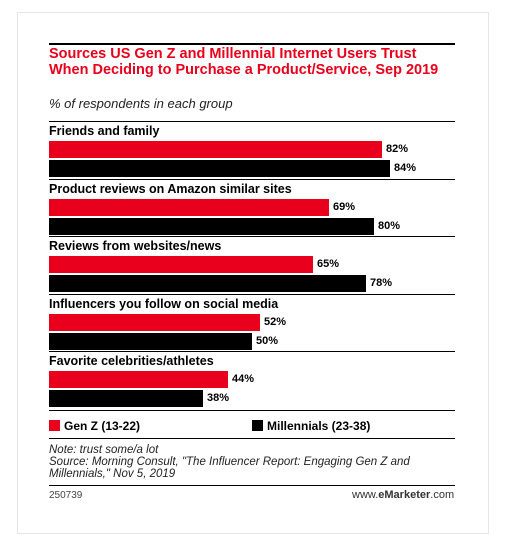 Image resolution: width=505 pixels, height=549 pixels. Describe the element at coordinates (170, 188) in the screenshot. I see `category-label: Product reviews on Amazon similar sites` at that location.